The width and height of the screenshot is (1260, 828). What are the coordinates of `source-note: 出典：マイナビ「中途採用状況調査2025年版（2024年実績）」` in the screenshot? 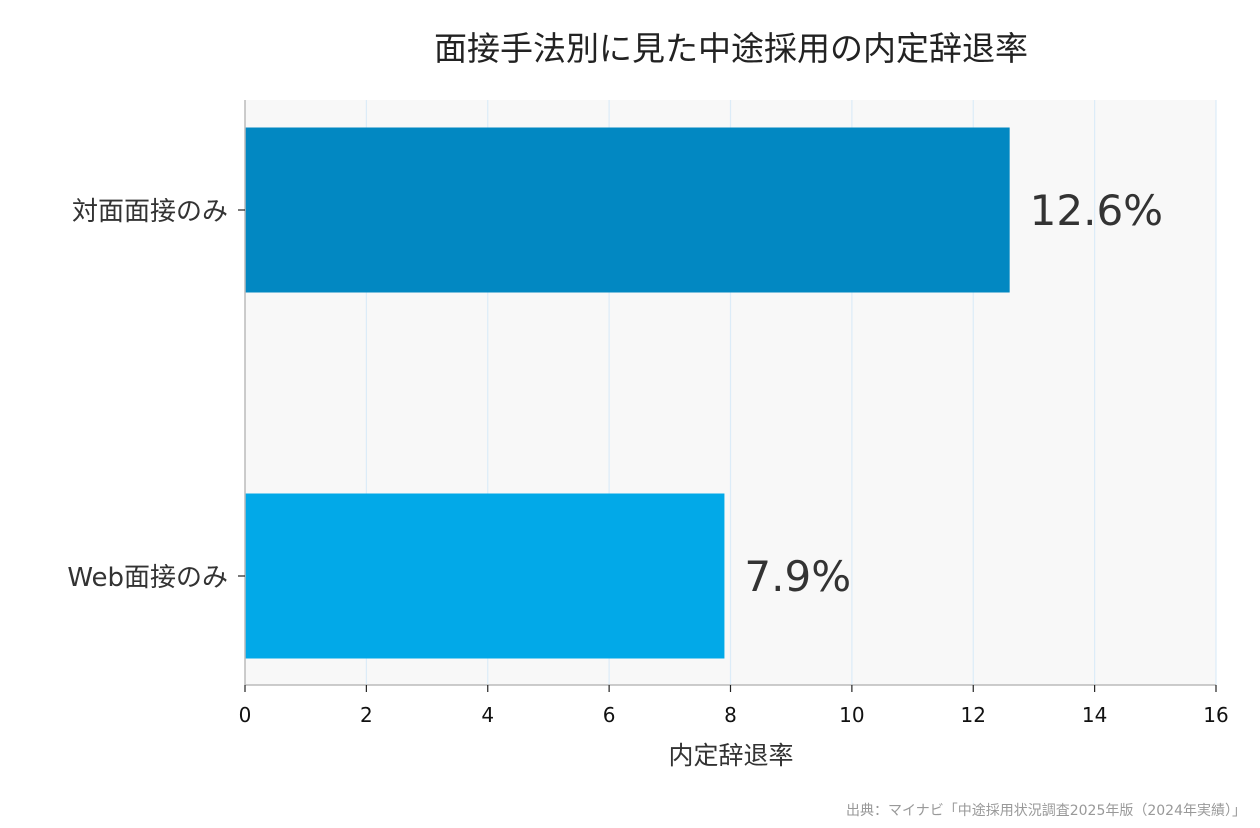 It's located at (1046, 810).